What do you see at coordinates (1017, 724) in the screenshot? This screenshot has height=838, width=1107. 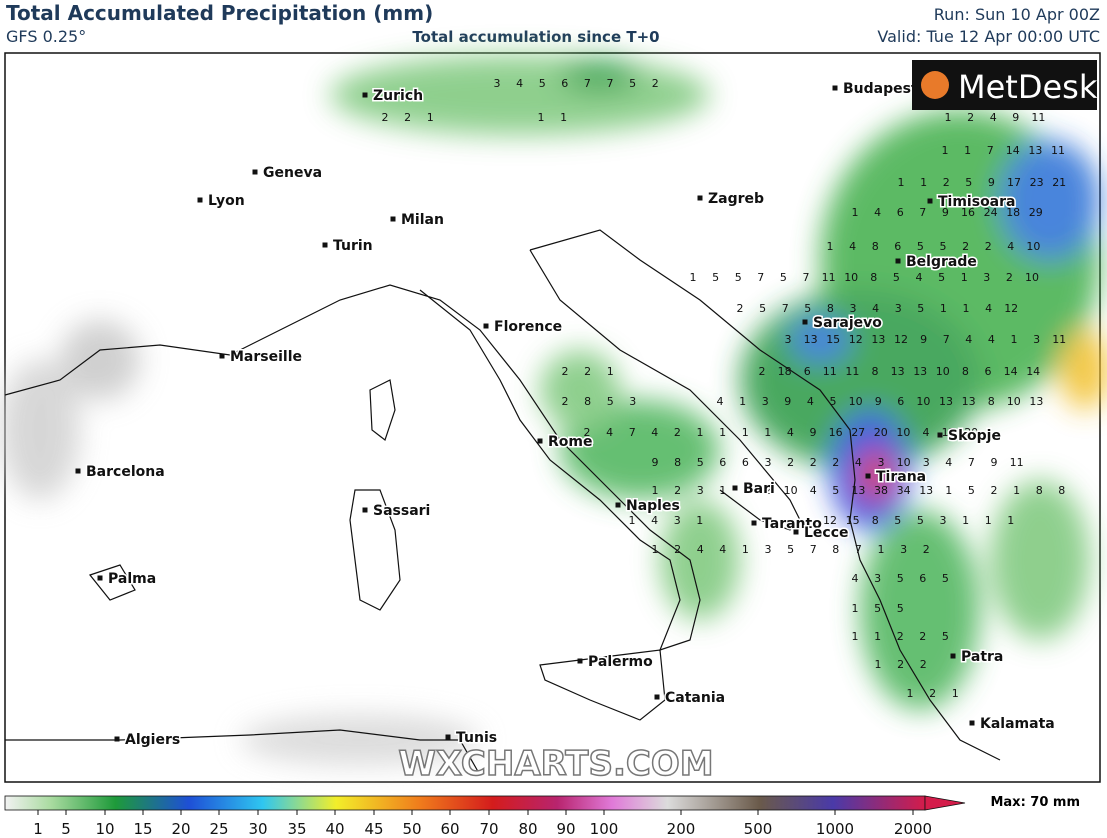 I see `city-label: Kalamata` at bounding box center [1017, 724].